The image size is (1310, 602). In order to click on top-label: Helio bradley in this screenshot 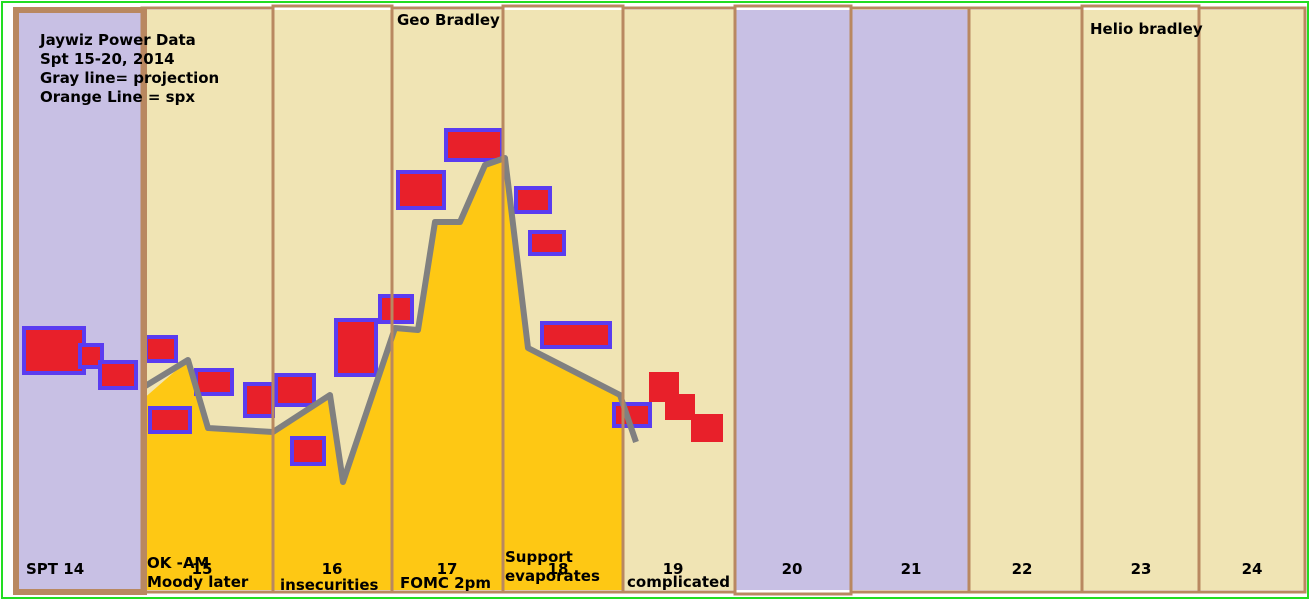, I will do `click(1146, 29)`.